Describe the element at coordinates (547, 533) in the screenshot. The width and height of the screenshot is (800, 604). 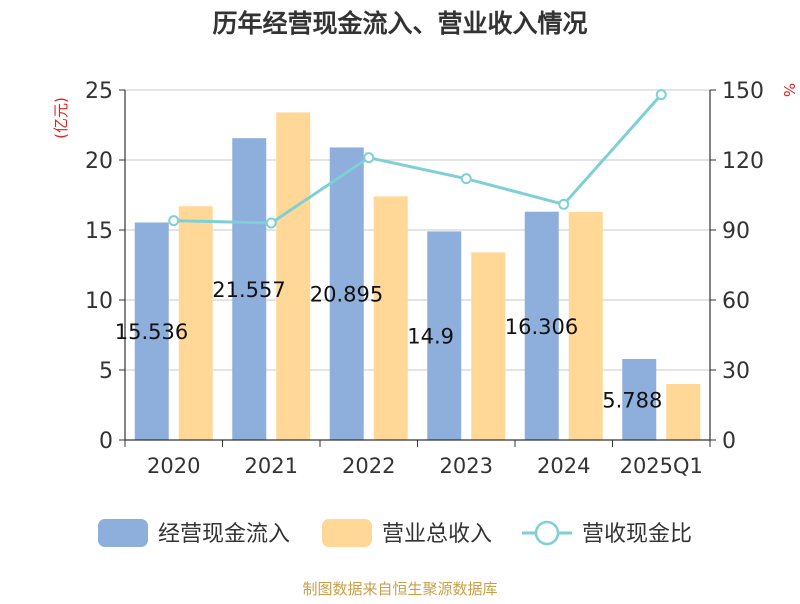
I see `legend-swatch-ratio-marker` at that location.